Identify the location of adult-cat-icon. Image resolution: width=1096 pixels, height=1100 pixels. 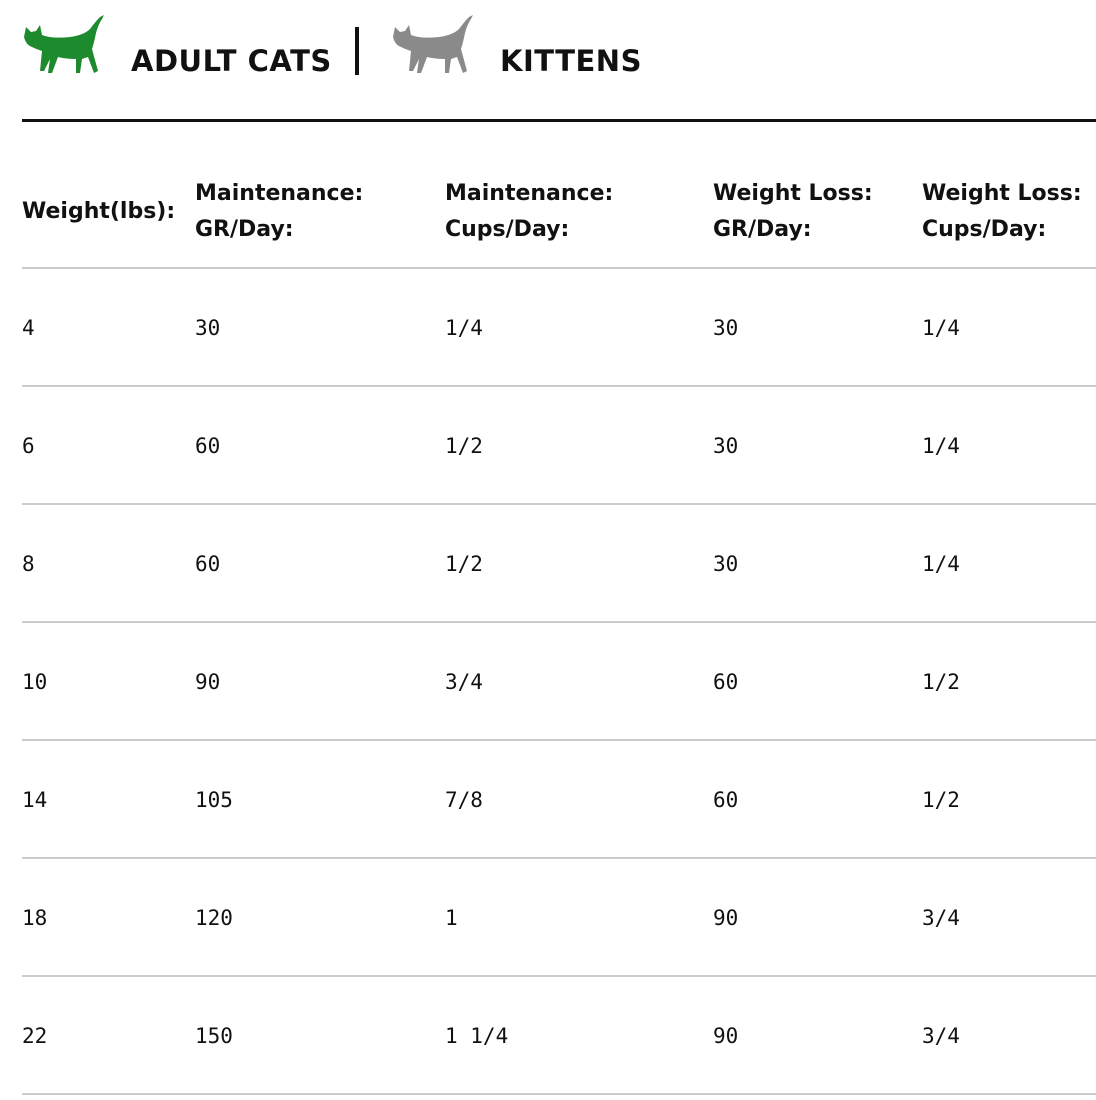
(64, 46).